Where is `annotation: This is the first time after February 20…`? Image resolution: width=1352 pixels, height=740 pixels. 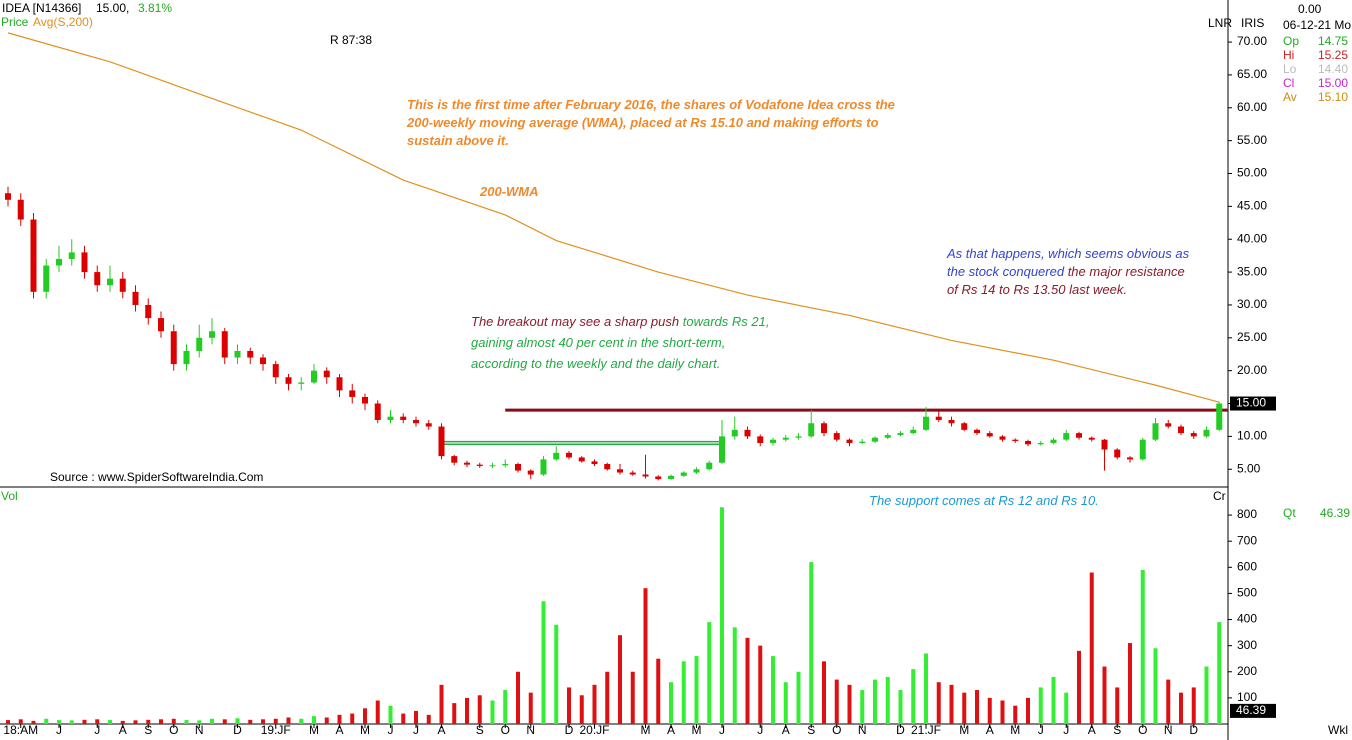
annotation: This is the first time after February 20… is located at coordinates (651, 104).